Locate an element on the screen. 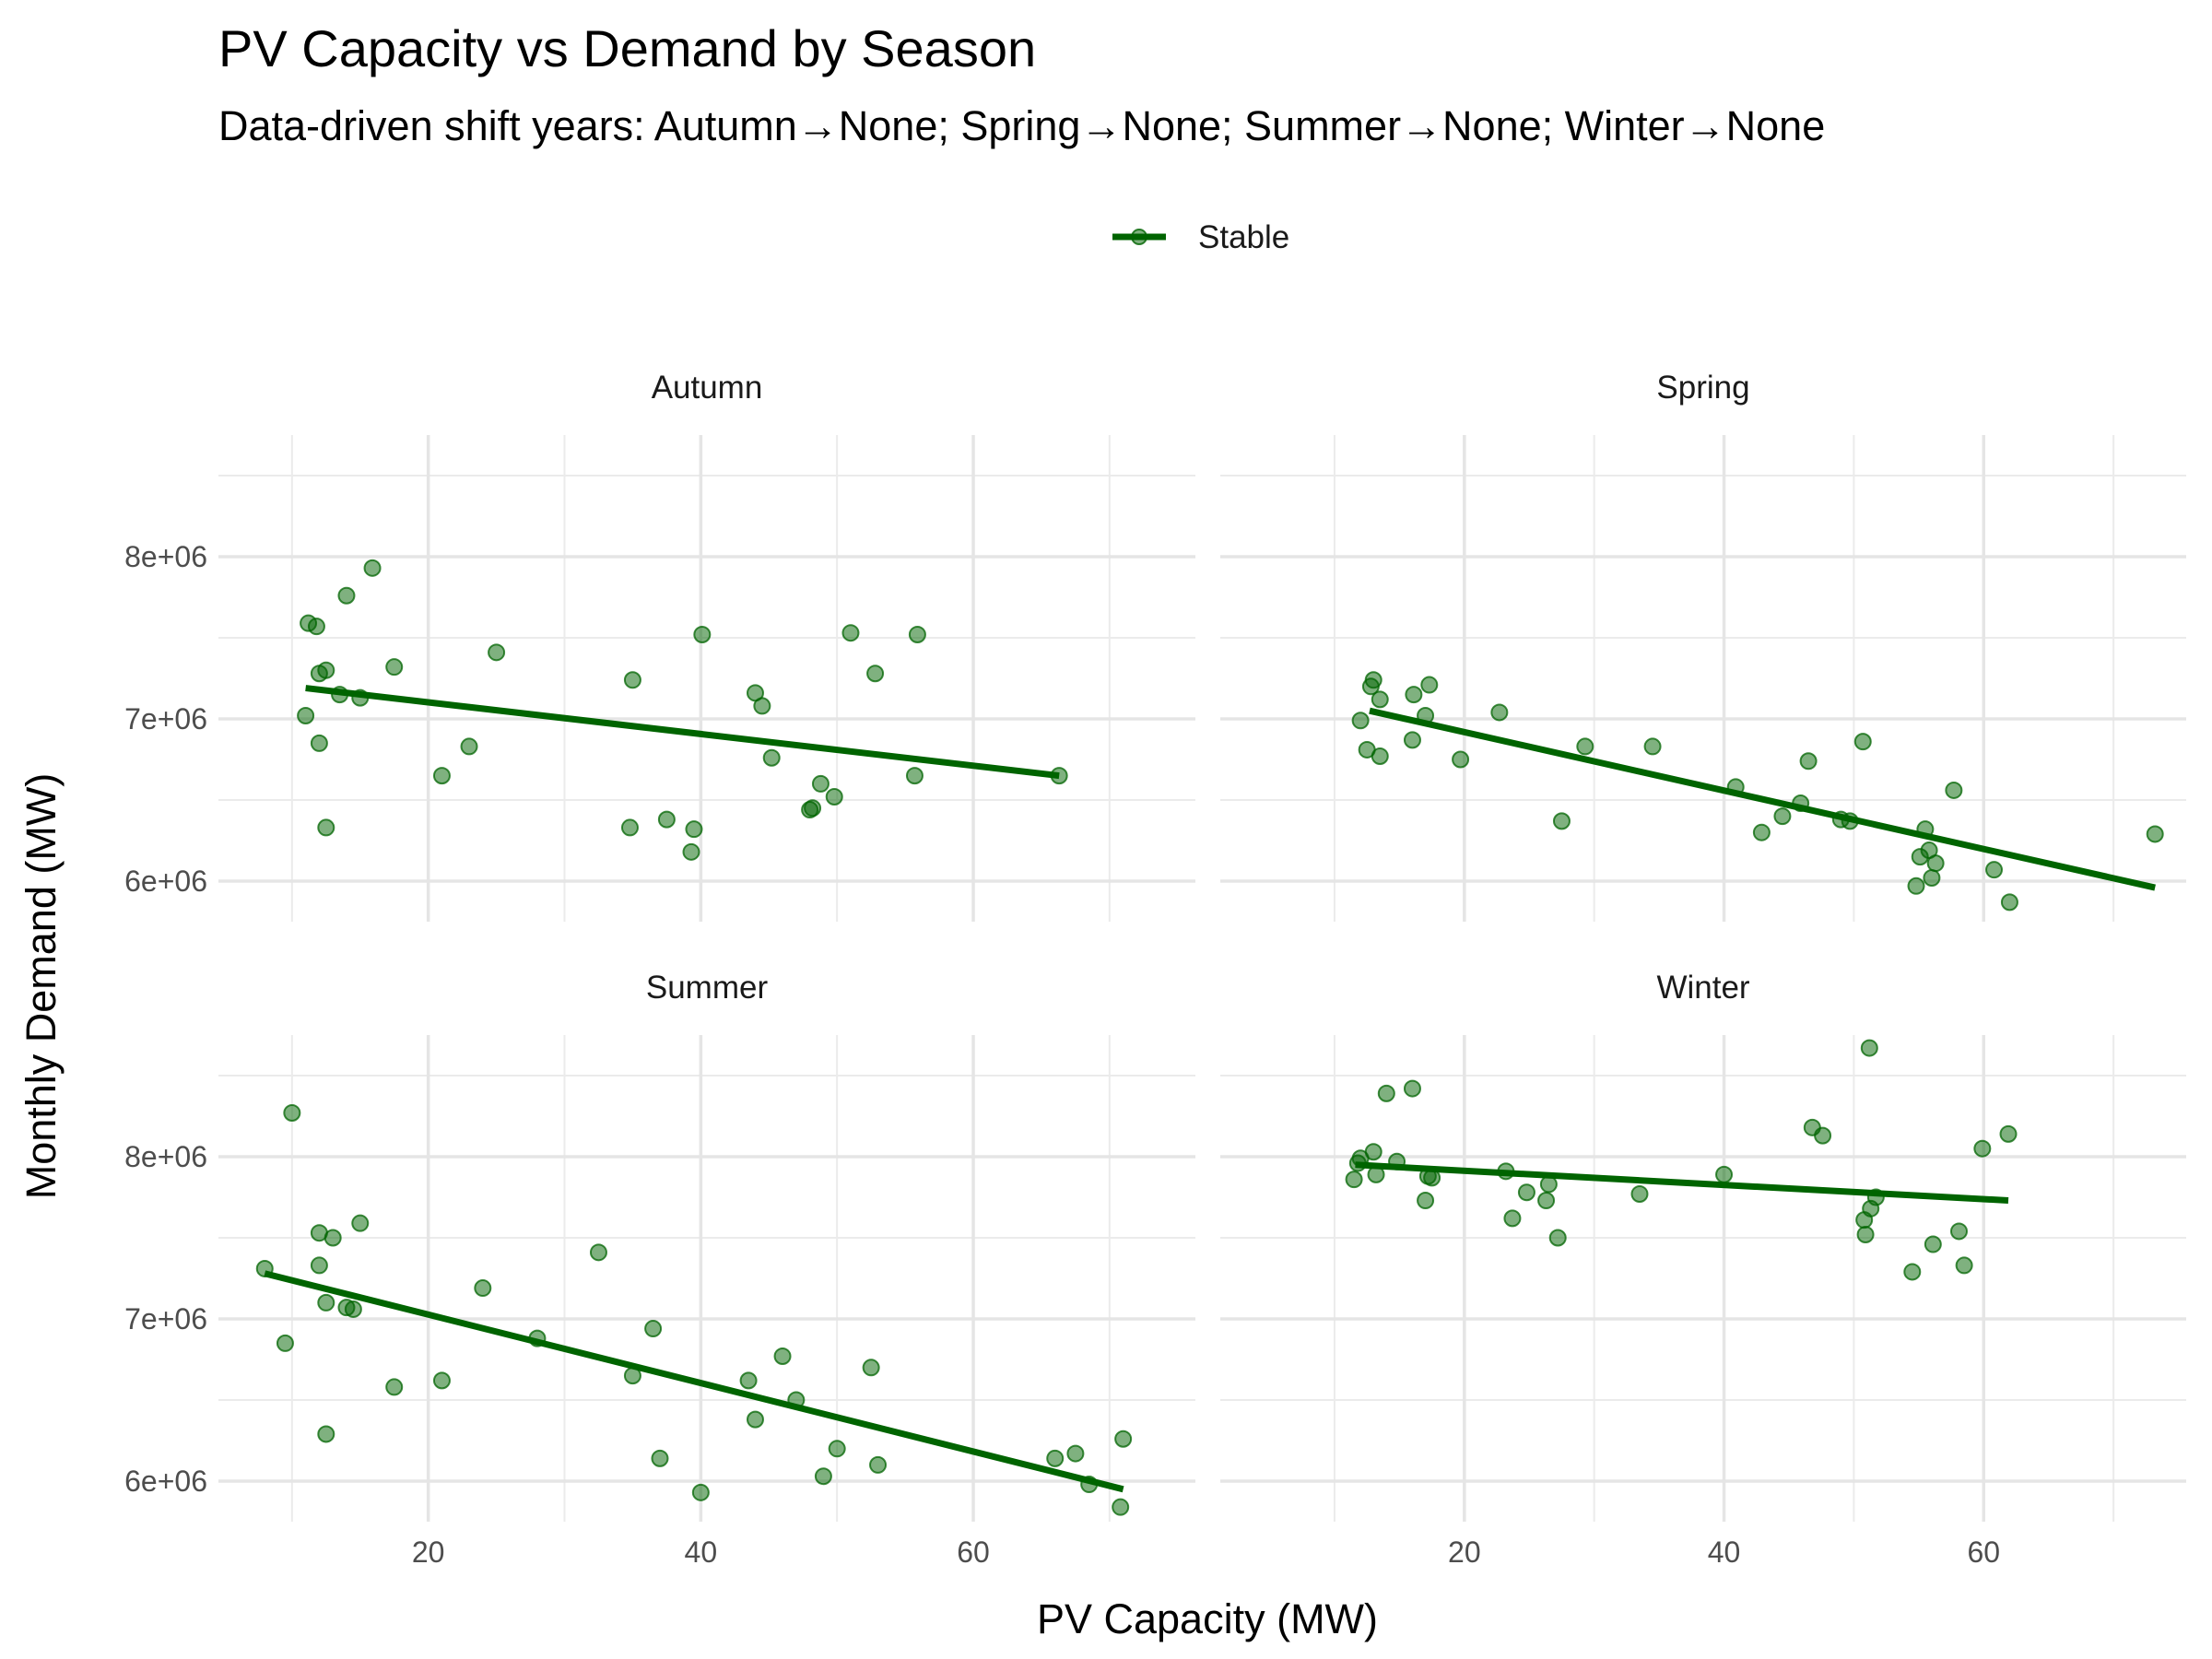 This screenshot has width=2212, height=1659. panel-spring: Spring is located at coordinates (1703, 646).